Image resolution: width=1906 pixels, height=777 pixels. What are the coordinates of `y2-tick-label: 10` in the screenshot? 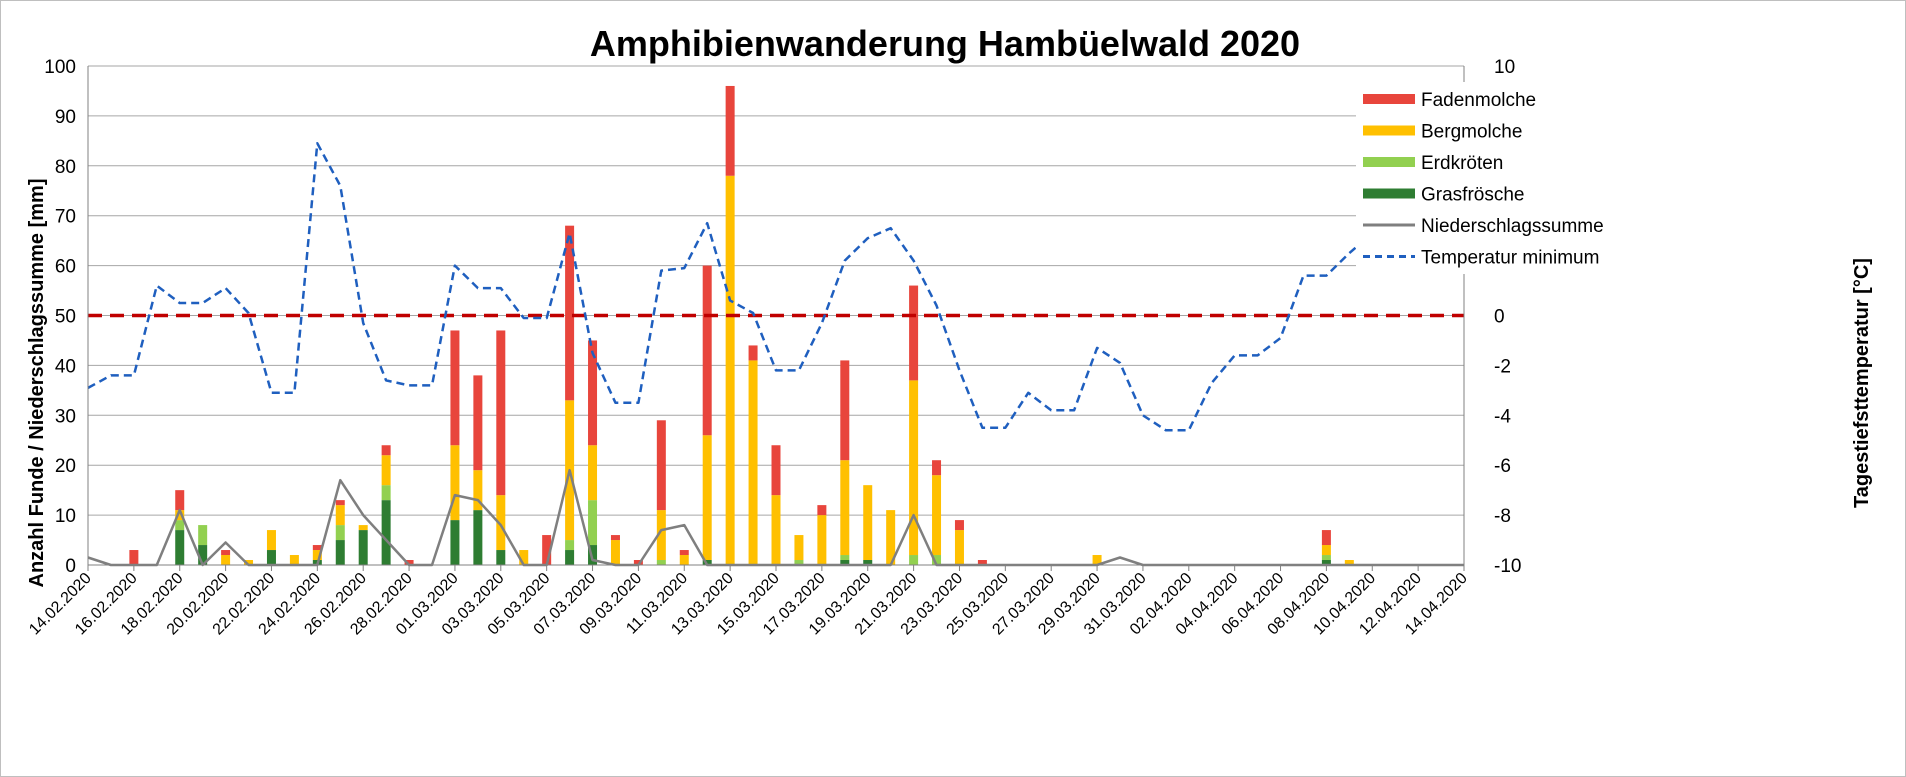 It's located at (1504, 67).